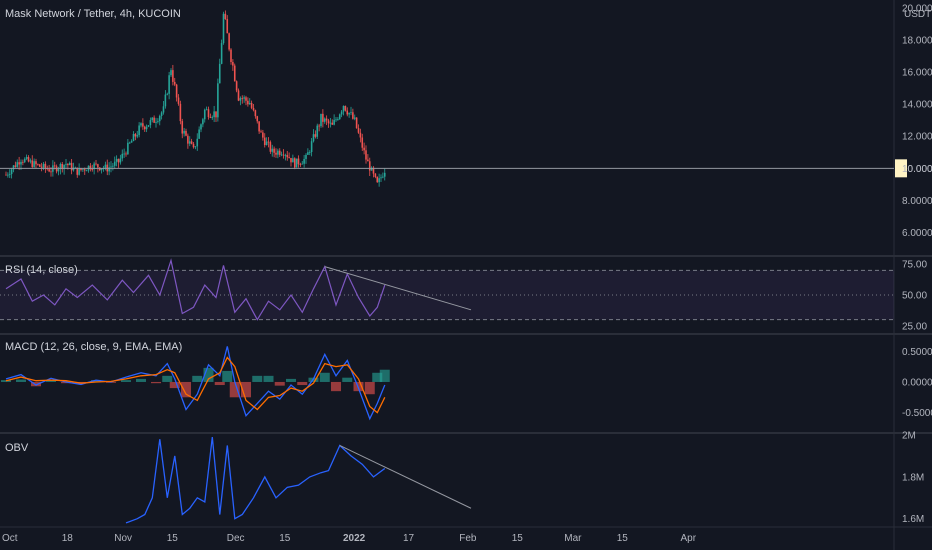 The image size is (932, 550). What do you see at coordinates (405, 477) in the screenshot?
I see `obv-trendline` at bounding box center [405, 477].